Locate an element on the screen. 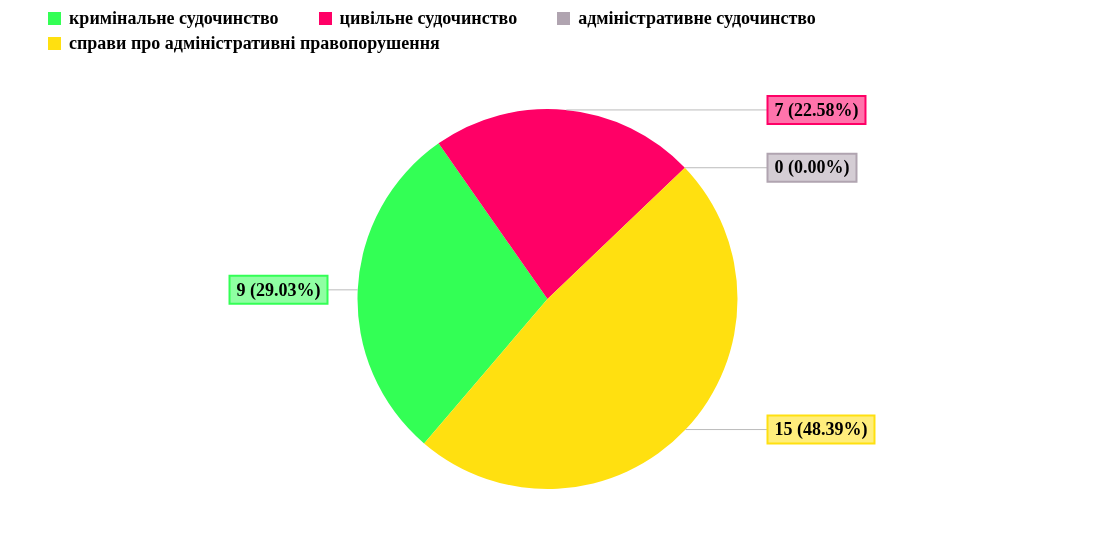 This screenshot has height=556, width=1095. data-label: 15 (48.39%) is located at coordinates (821, 430).